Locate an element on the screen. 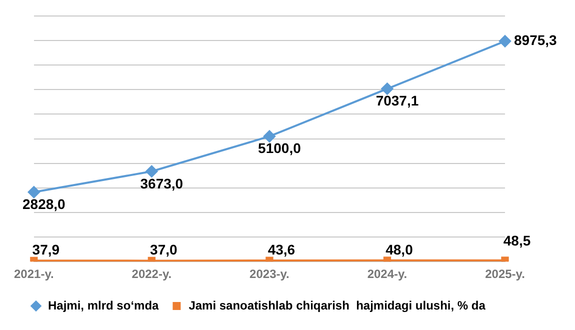  data-label: 5100,0 is located at coordinates (280, 148).